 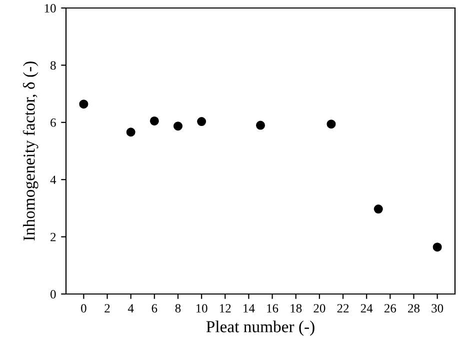 What do you see at coordinates (53, 65) in the screenshot?
I see `y-tick-label: 8` at bounding box center [53, 65].